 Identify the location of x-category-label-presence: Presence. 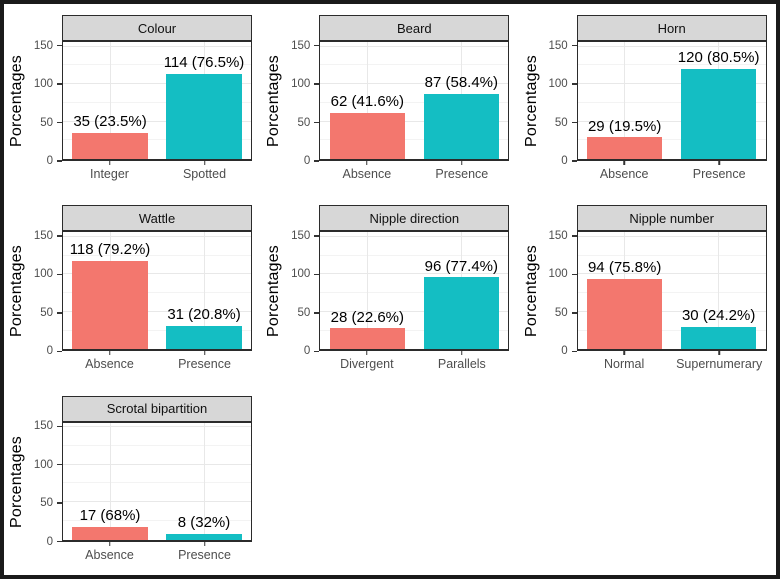
(204, 554).